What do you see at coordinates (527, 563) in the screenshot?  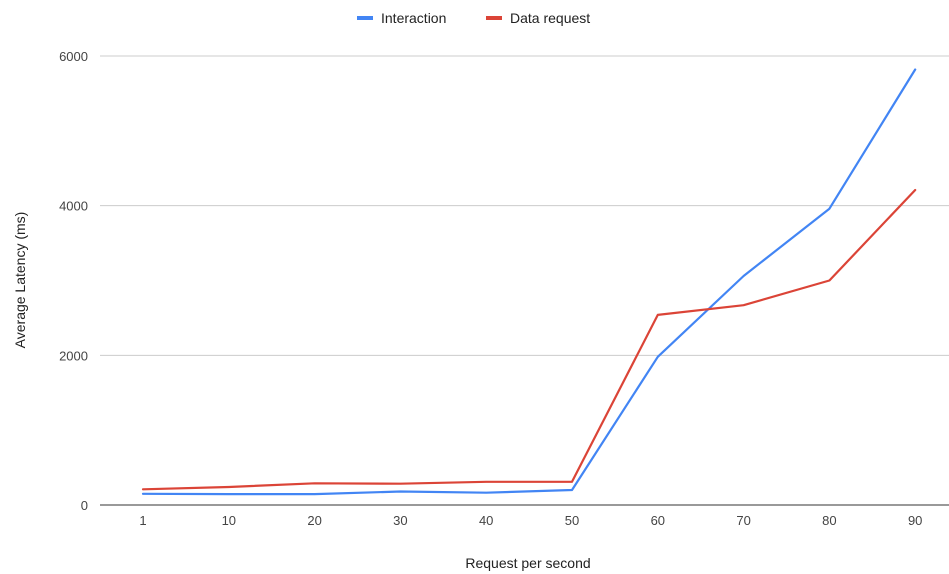 I see `x-axis-title: Request per second` at bounding box center [527, 563].